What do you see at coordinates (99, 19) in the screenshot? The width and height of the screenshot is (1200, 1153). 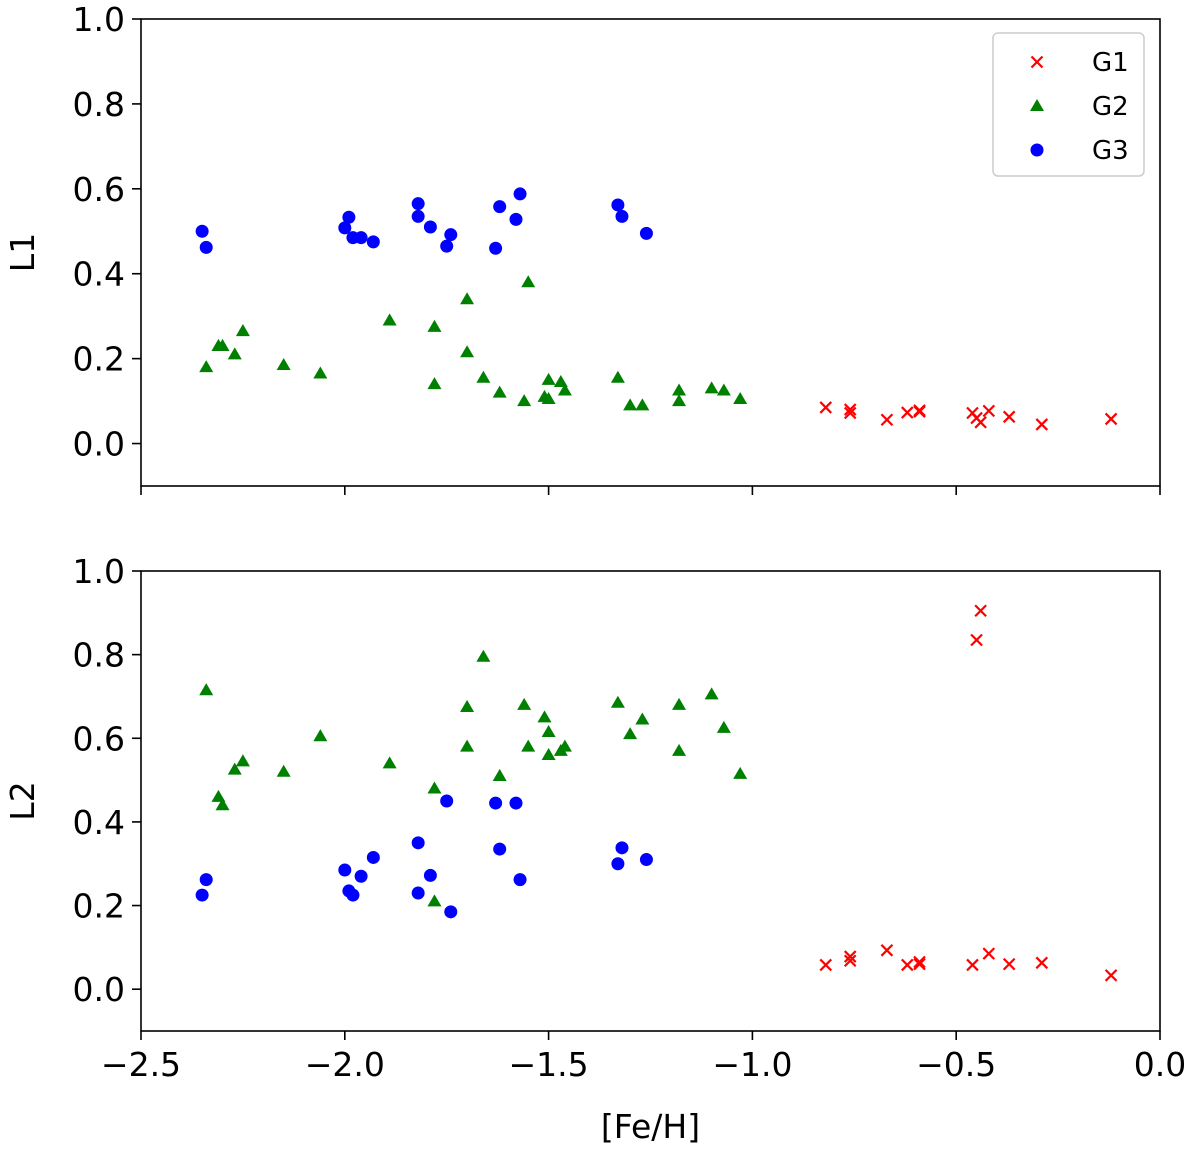 I see `y-tick-label: 1.0` at bounding box center [99, 19].